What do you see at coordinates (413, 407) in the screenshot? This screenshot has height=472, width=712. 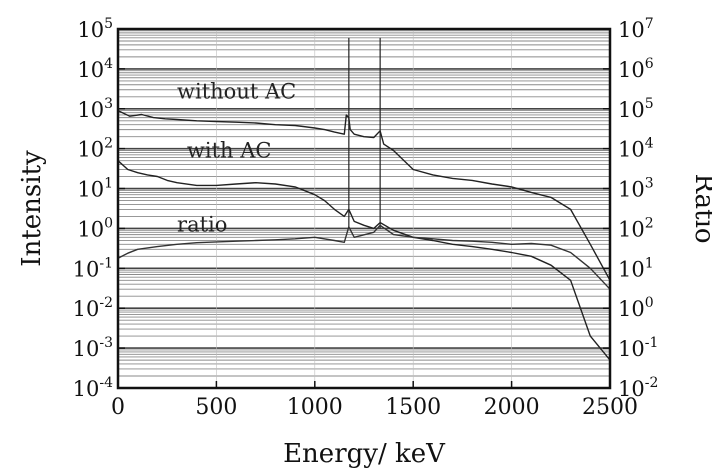 I see `x-tick-label: 1500` at bounding box center [413, 407].